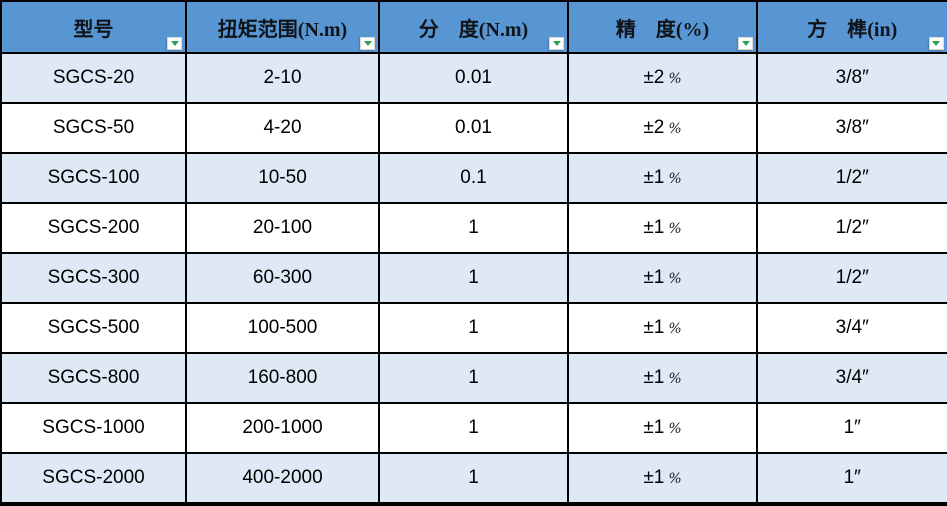 Image resolution: width=947 pixels, height=506 pixels. Describe the element at coordinates (93, 29) in the screenshot. I see `header-model-label: 型号` at that location.